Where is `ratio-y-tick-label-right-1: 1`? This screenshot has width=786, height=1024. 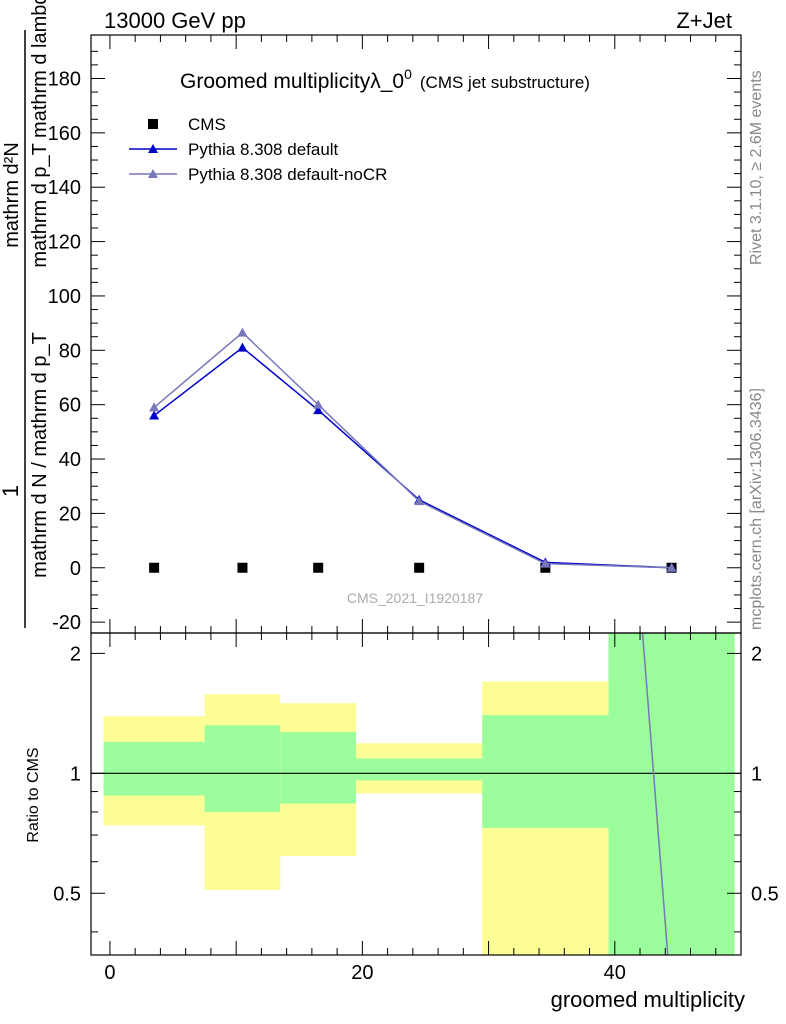
ratio-y-tick-label-right-1: 1 is located at coordinates (756, 774).